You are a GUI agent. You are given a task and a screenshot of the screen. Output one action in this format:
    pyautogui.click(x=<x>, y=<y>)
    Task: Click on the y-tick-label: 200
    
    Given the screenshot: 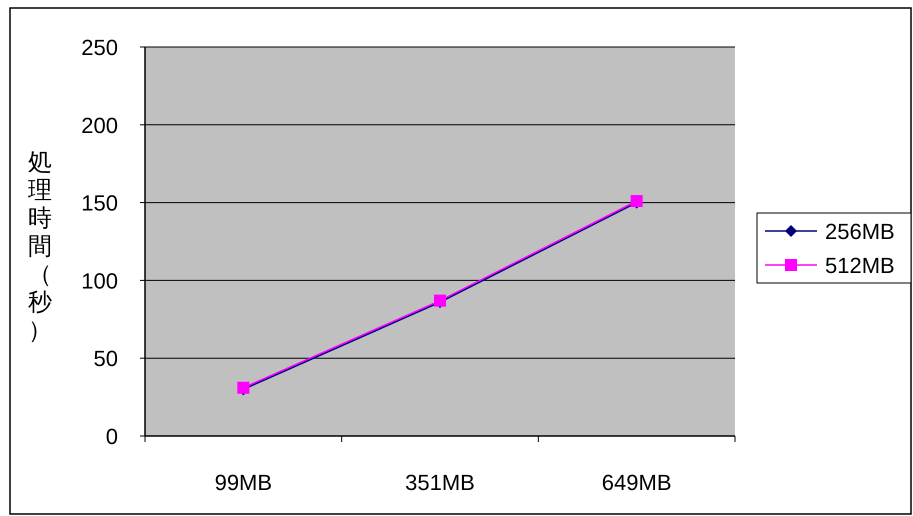 What is the action you would take?
    pyautogui.click(x=99, y=125)
    